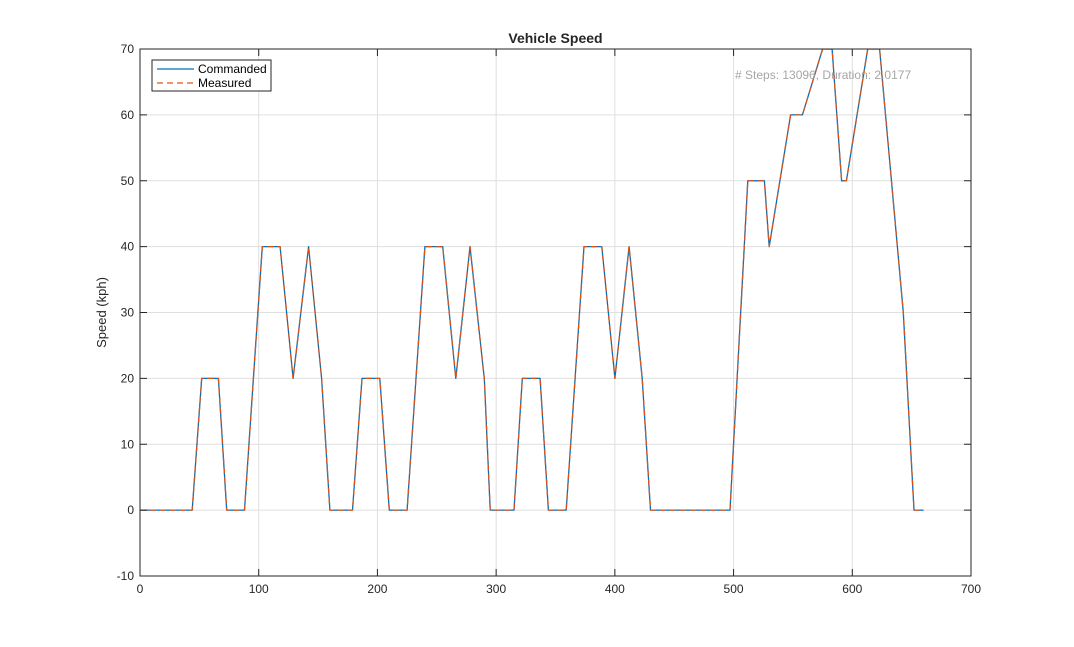  What do you see at coordinates (852, 589) in the screenshot?
I see `x-tick-label: 600` at bounding box center [852, 589].